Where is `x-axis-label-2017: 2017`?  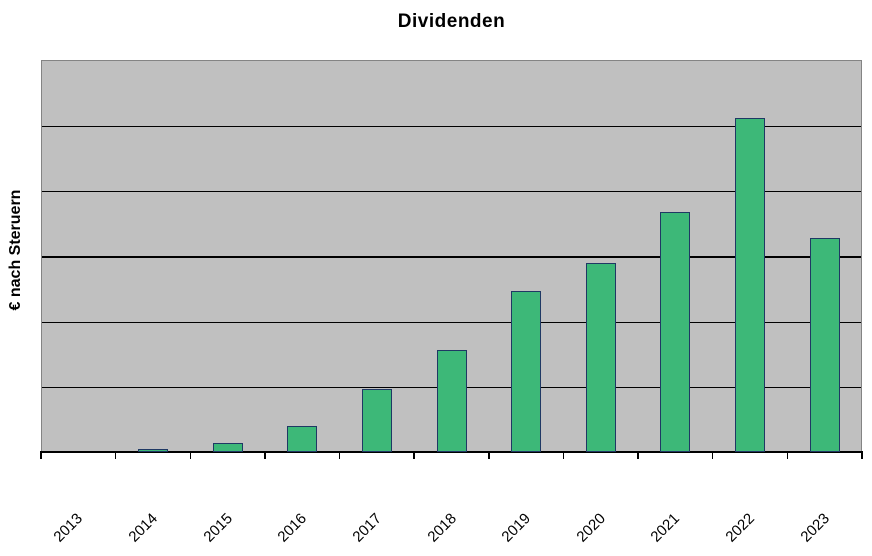
x-axis-label-2017: 2017 is located at coordinates (367, 528).